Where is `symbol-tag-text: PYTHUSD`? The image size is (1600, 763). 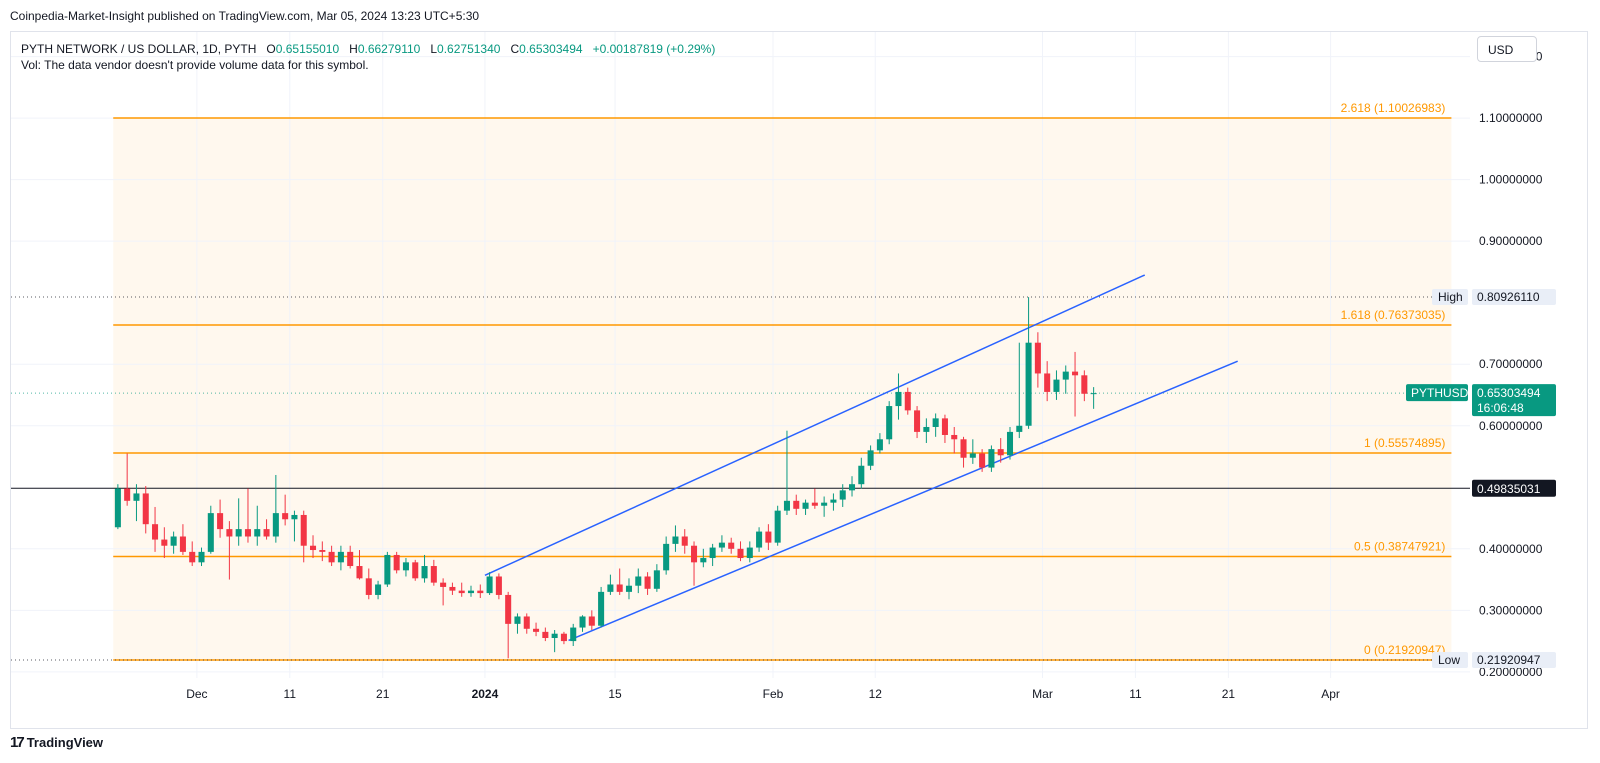
symbol-tag-text: PYTHUSD is located at coordinates (1440, 393).